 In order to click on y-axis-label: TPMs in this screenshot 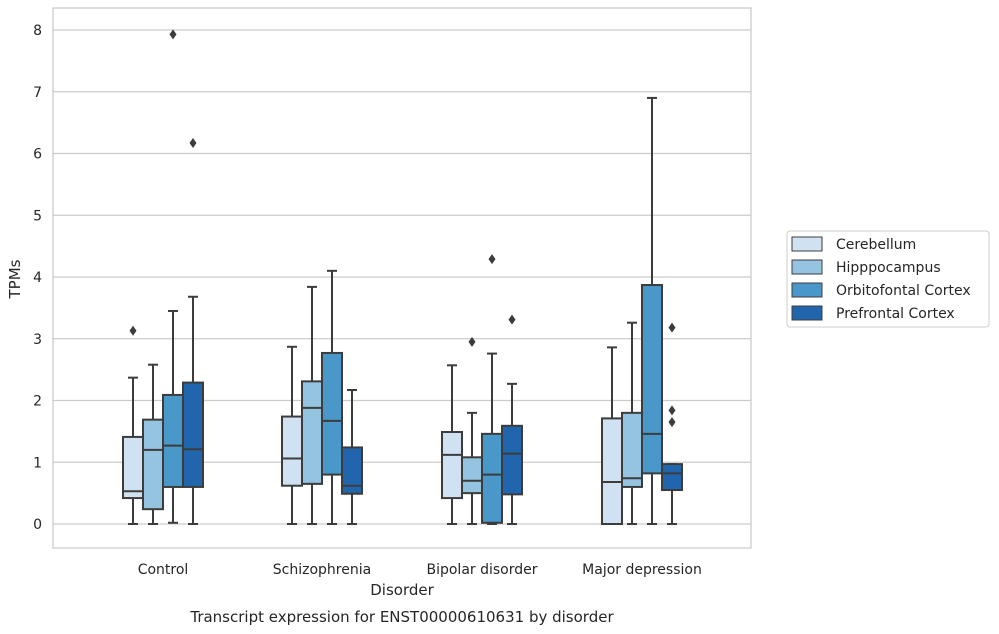, I will do `click(15, 279)`.